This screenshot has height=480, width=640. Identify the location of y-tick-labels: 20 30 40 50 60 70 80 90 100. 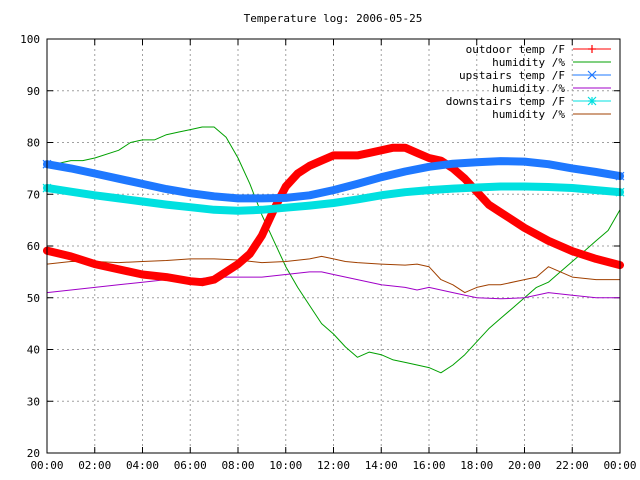
(30, 246).